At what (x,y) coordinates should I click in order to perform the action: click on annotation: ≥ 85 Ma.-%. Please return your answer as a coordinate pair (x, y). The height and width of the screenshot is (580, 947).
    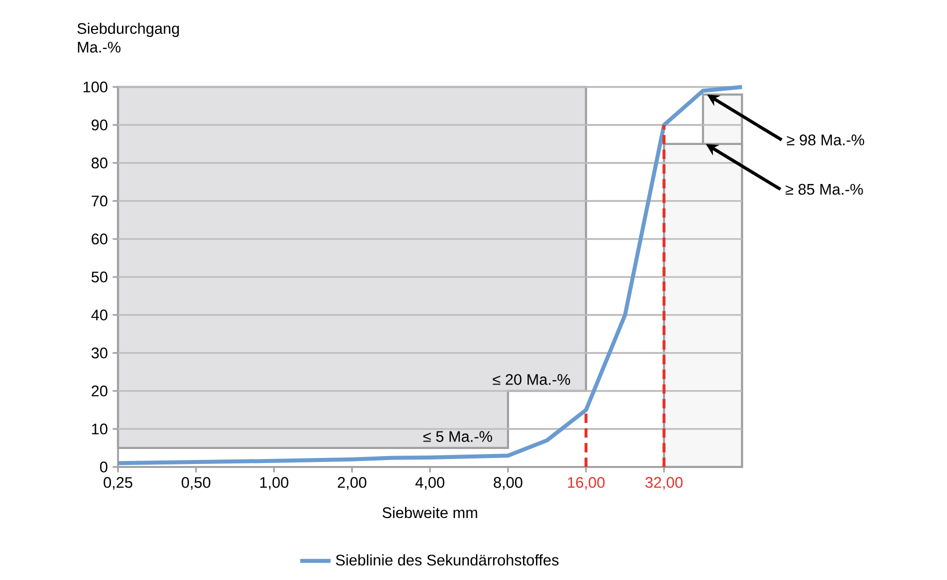
    Looking at the image, I should click on (824, 189).